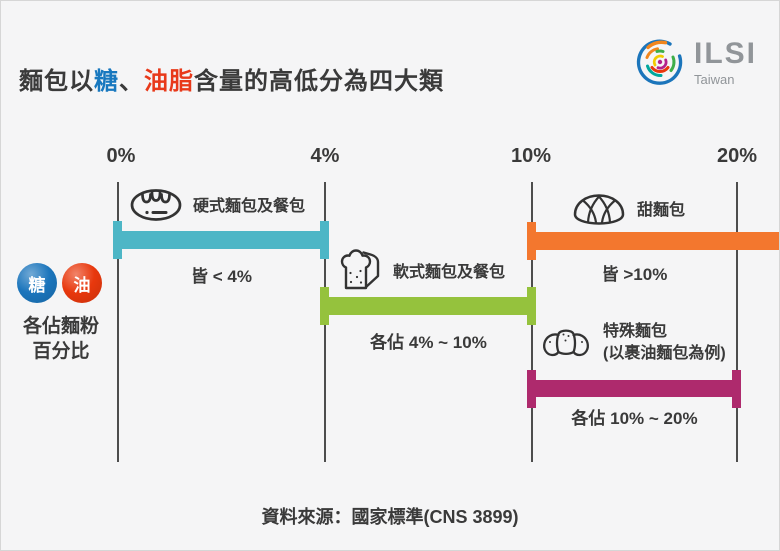 The width and height of the screenshot is (780, 551). Describe the element at coordinates (635, 331) in the screenshot. I see `category-special-bread-name: 特殊麵包` at that location.